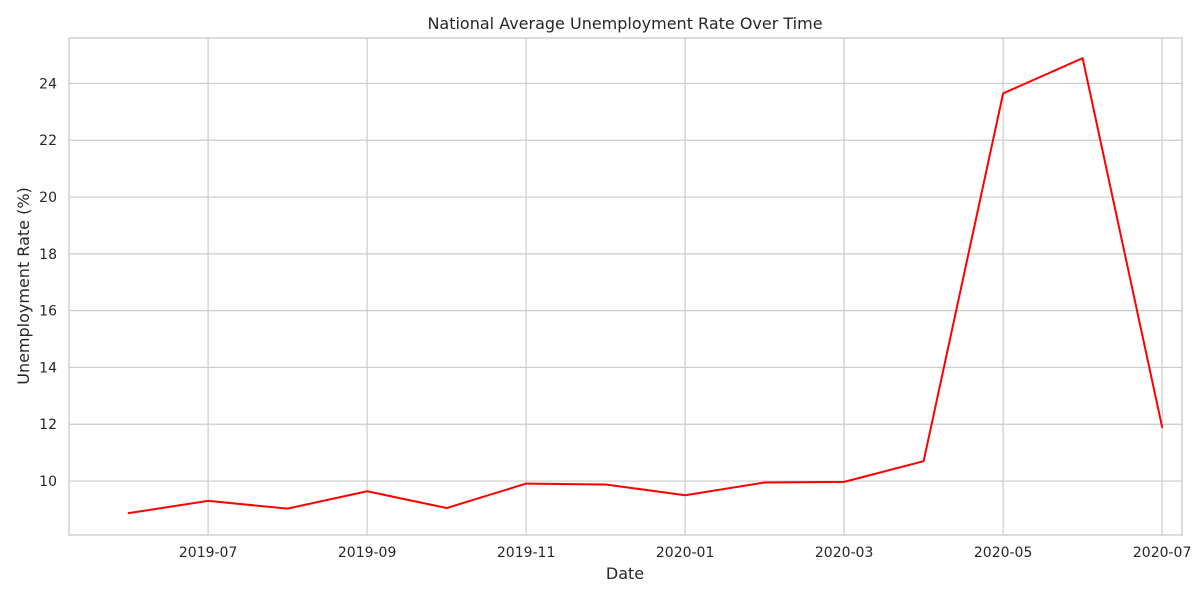 This screenshot has height=600, width=1200. Describe the element at coordinates (23, 286) in the screenshot. I see `y-axis-label: Unemployment Rate (%)` at that location.